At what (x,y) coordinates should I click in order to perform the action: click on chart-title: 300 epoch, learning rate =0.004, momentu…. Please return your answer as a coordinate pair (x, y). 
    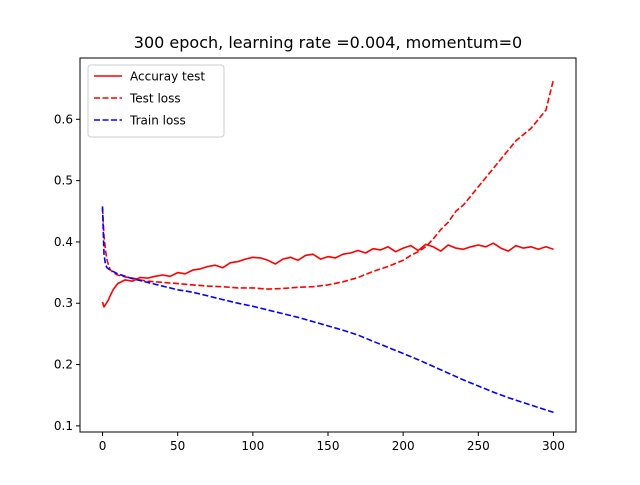
    Looking at the image, I should click on (328, 42).